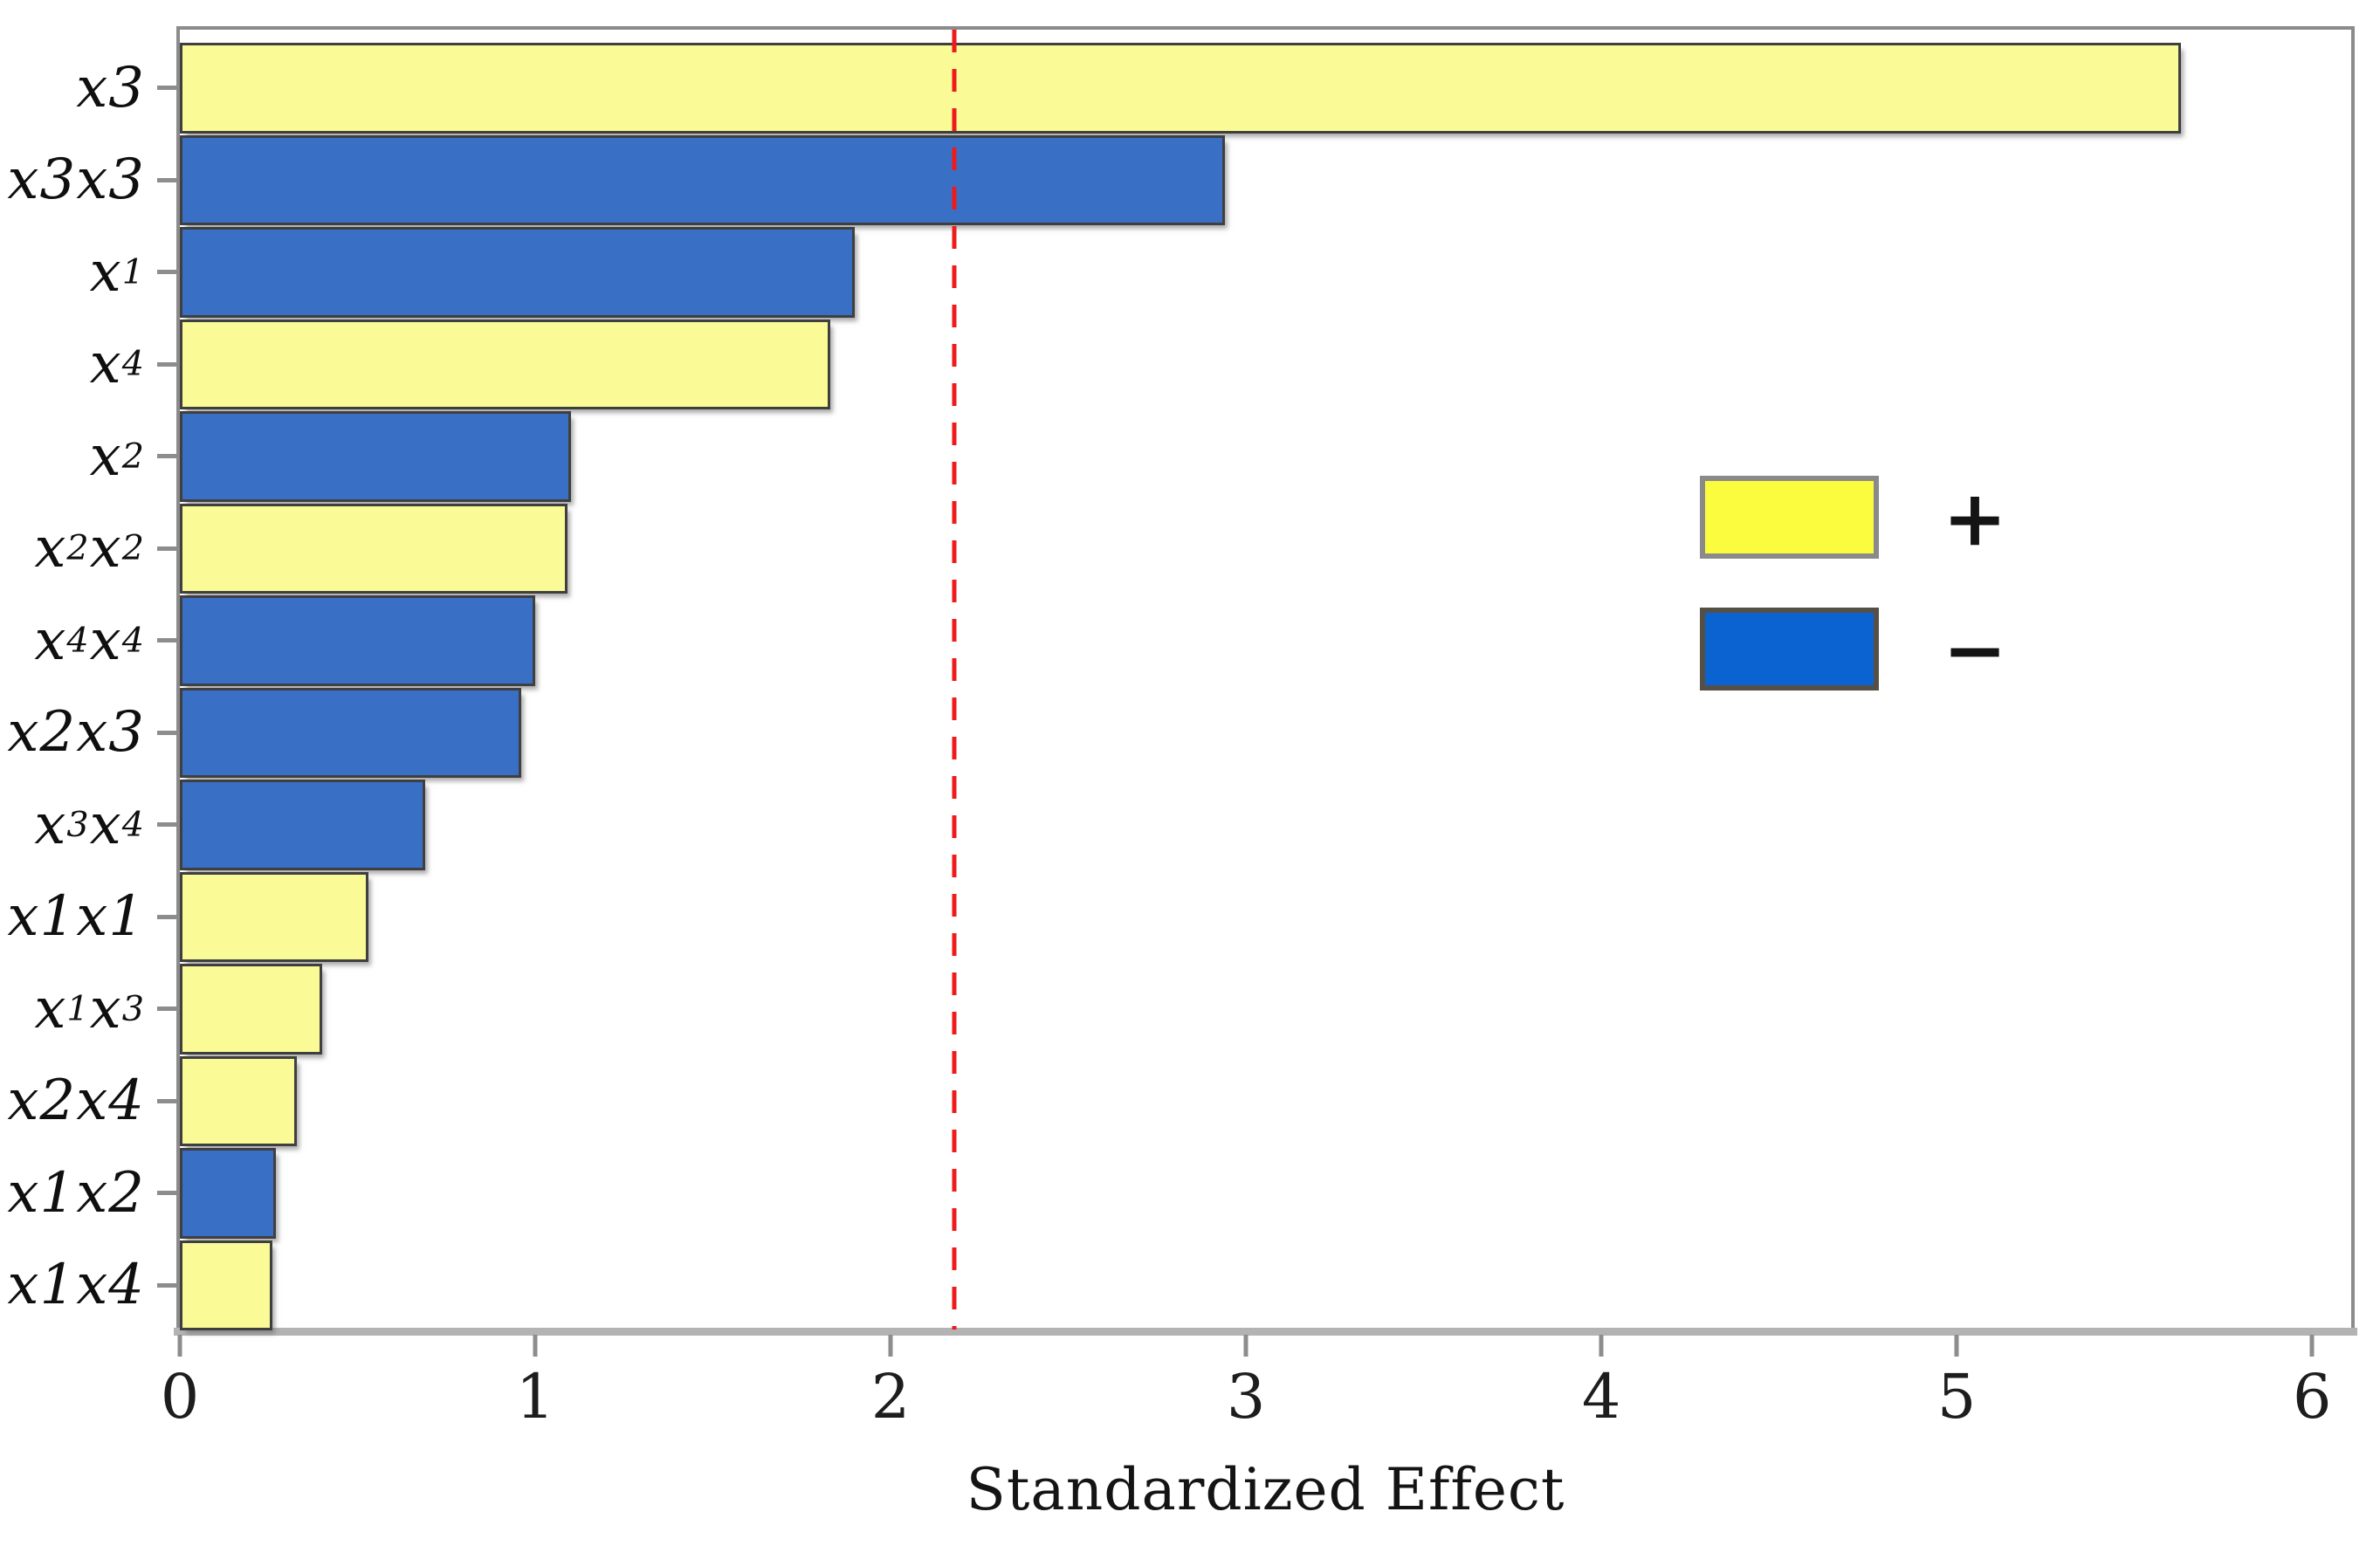 Image resolution: width=2380 pixels, height=1546 pixels. I want to click on y-axis-label: x1x1, so click(76, 917).